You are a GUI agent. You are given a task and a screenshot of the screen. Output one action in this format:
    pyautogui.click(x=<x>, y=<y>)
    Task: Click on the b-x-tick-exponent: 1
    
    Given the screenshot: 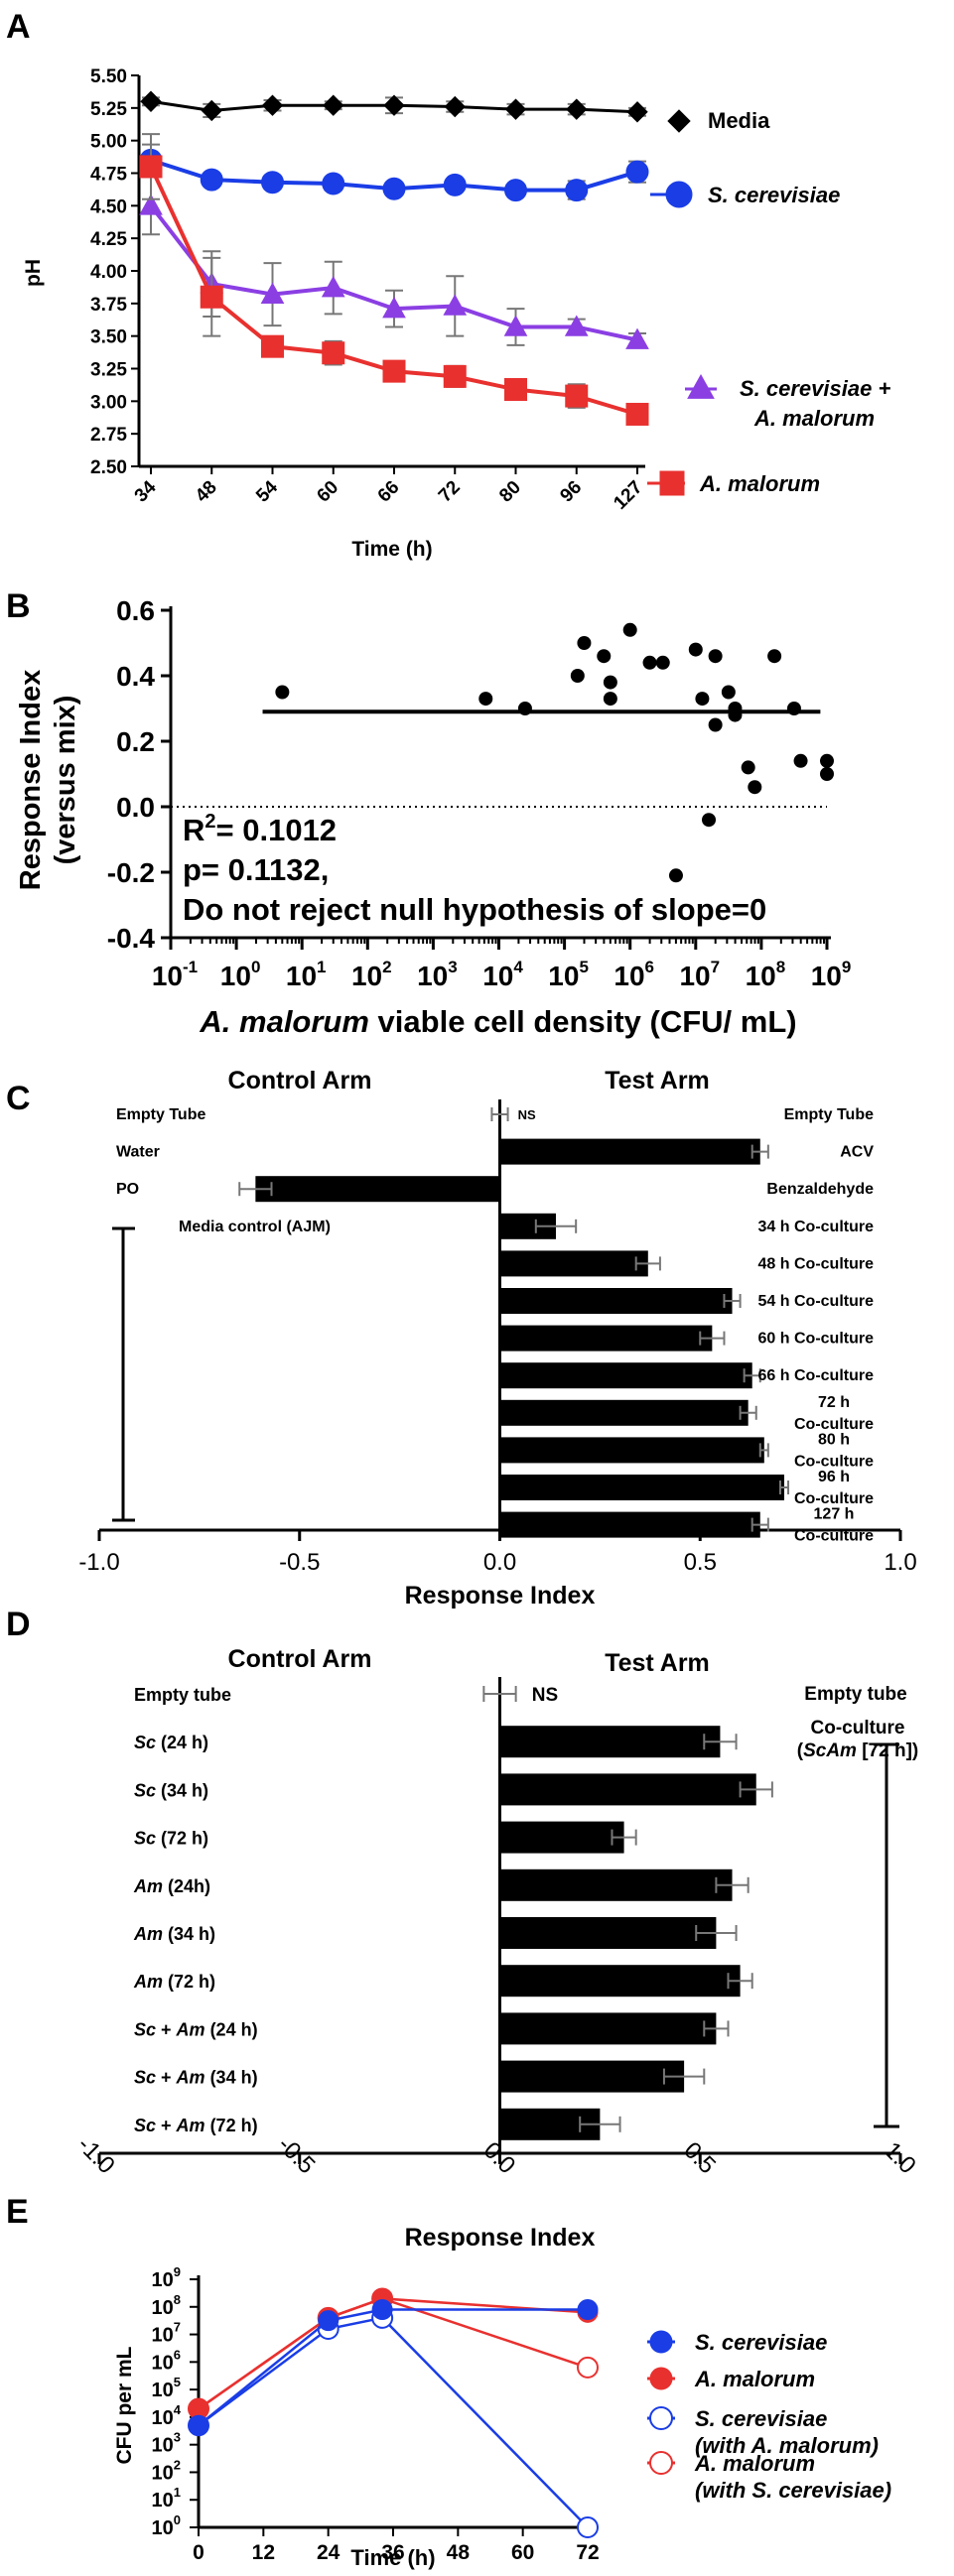 What is the action you would take?
    pyautogui.click(x=321, y=967)
    